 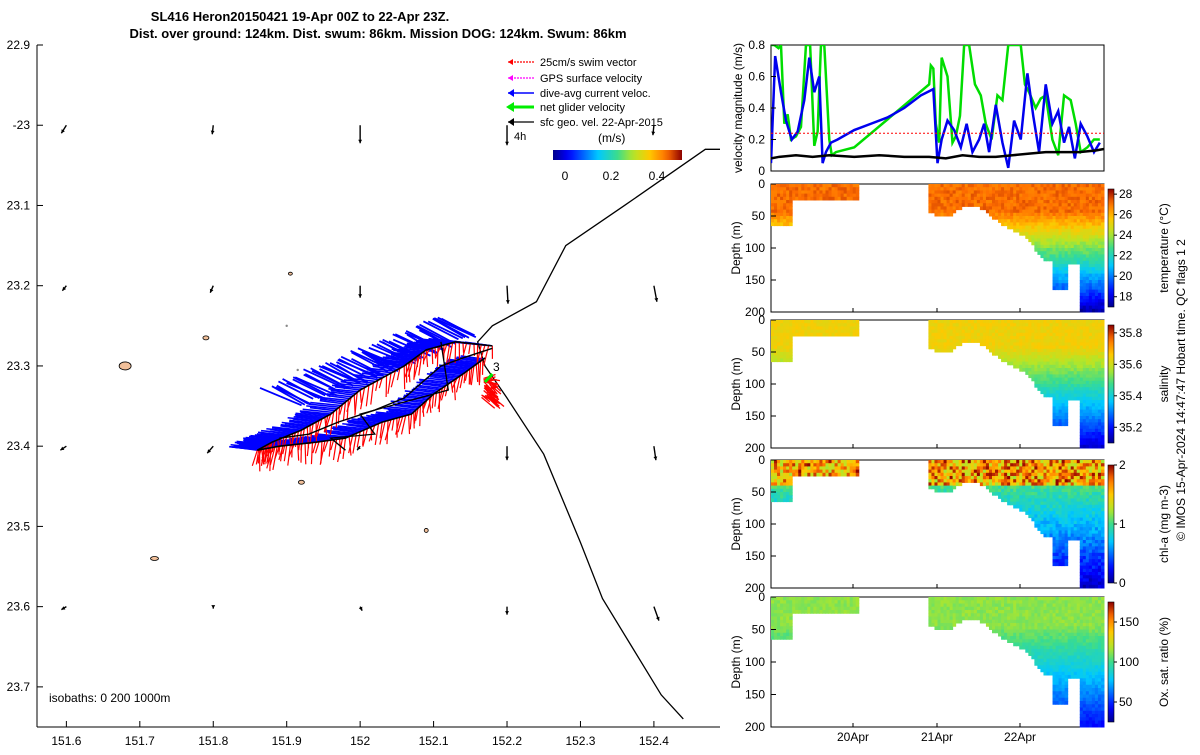 What do you see at coordinates (1126, 256) in the screenshot?
I see `colorbar-tick-label: 22` at bounding box center [1126, 256].